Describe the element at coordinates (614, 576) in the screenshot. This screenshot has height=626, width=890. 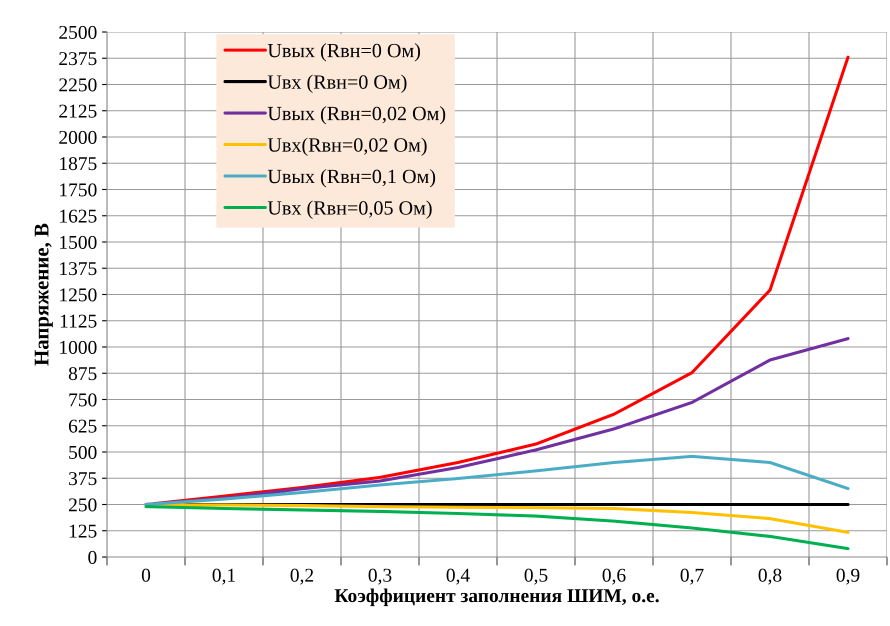
I see `x-tick-label: 0,6` at that location.